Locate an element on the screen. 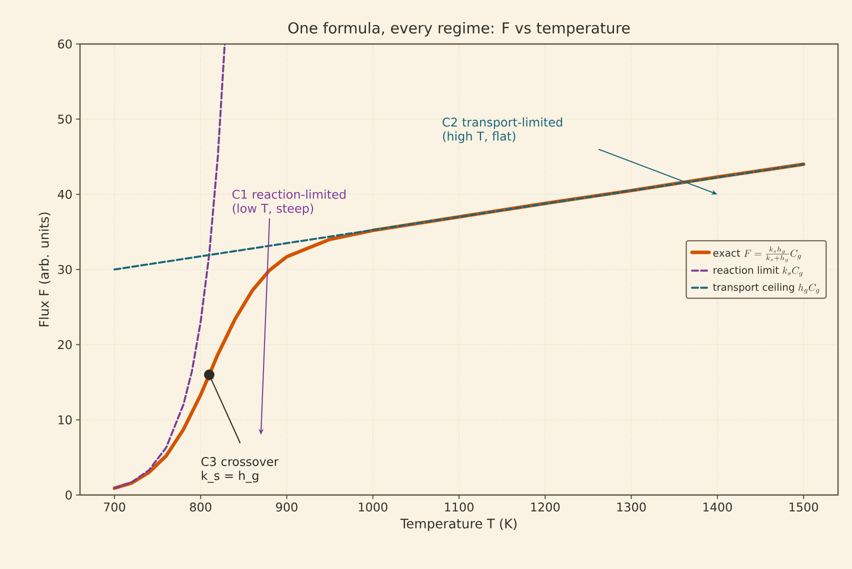 Image resolution: width=852 pixels, height=569 pixels. y-tick-label: 60 is located at coordinates (65, 44).